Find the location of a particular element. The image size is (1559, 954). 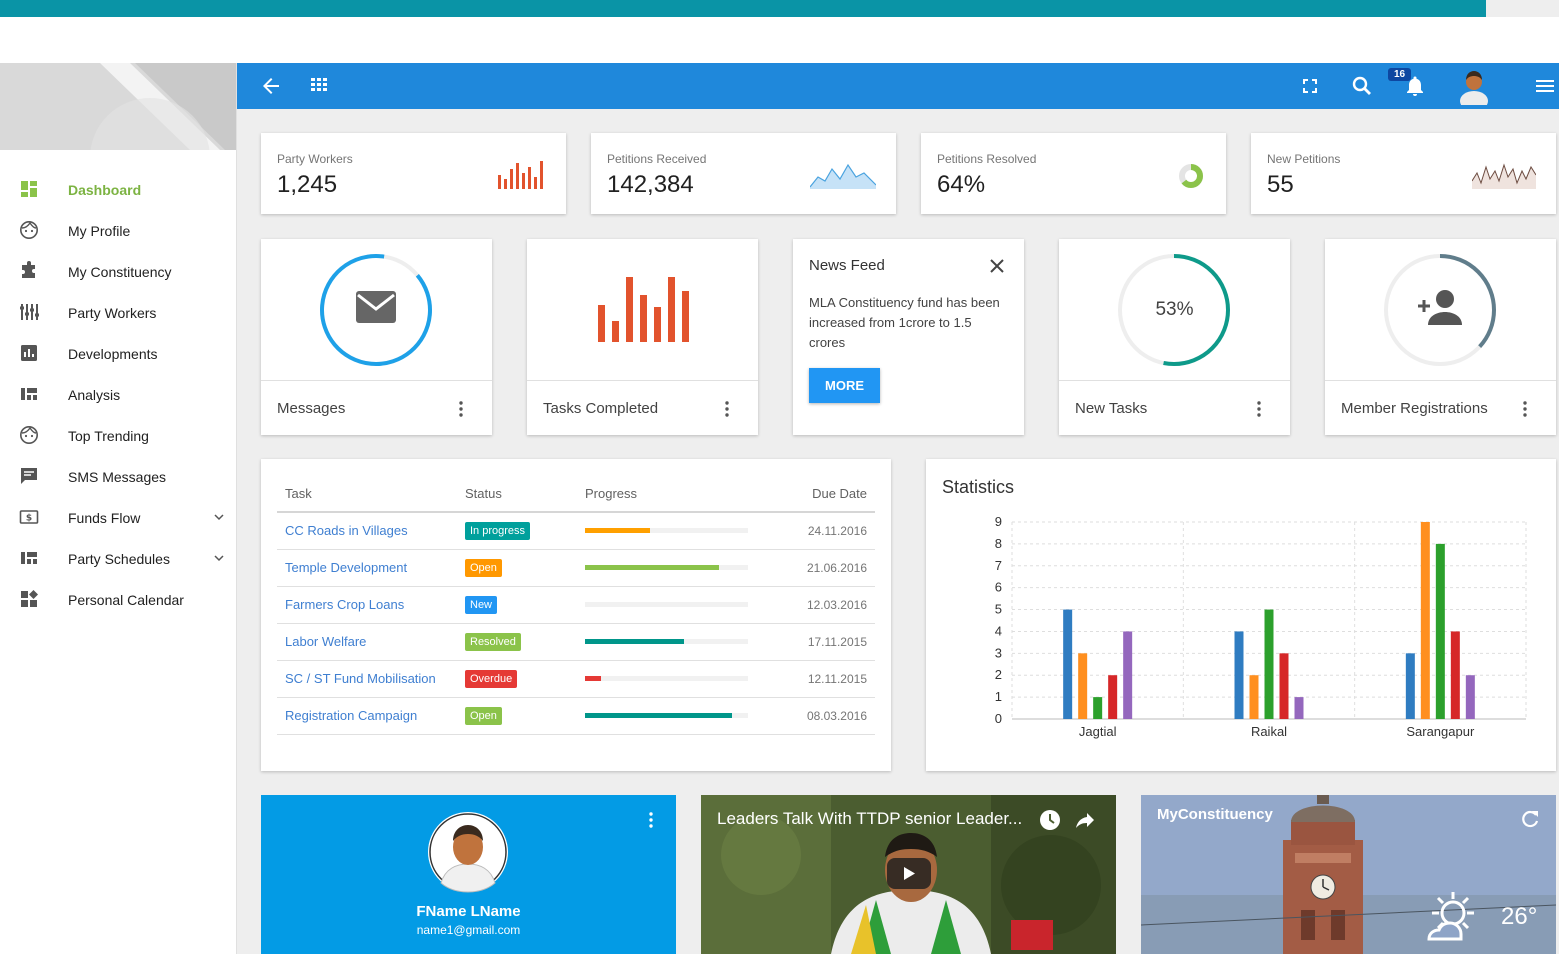

task-link: Labor Welfare is located at coordinates (326, 641).